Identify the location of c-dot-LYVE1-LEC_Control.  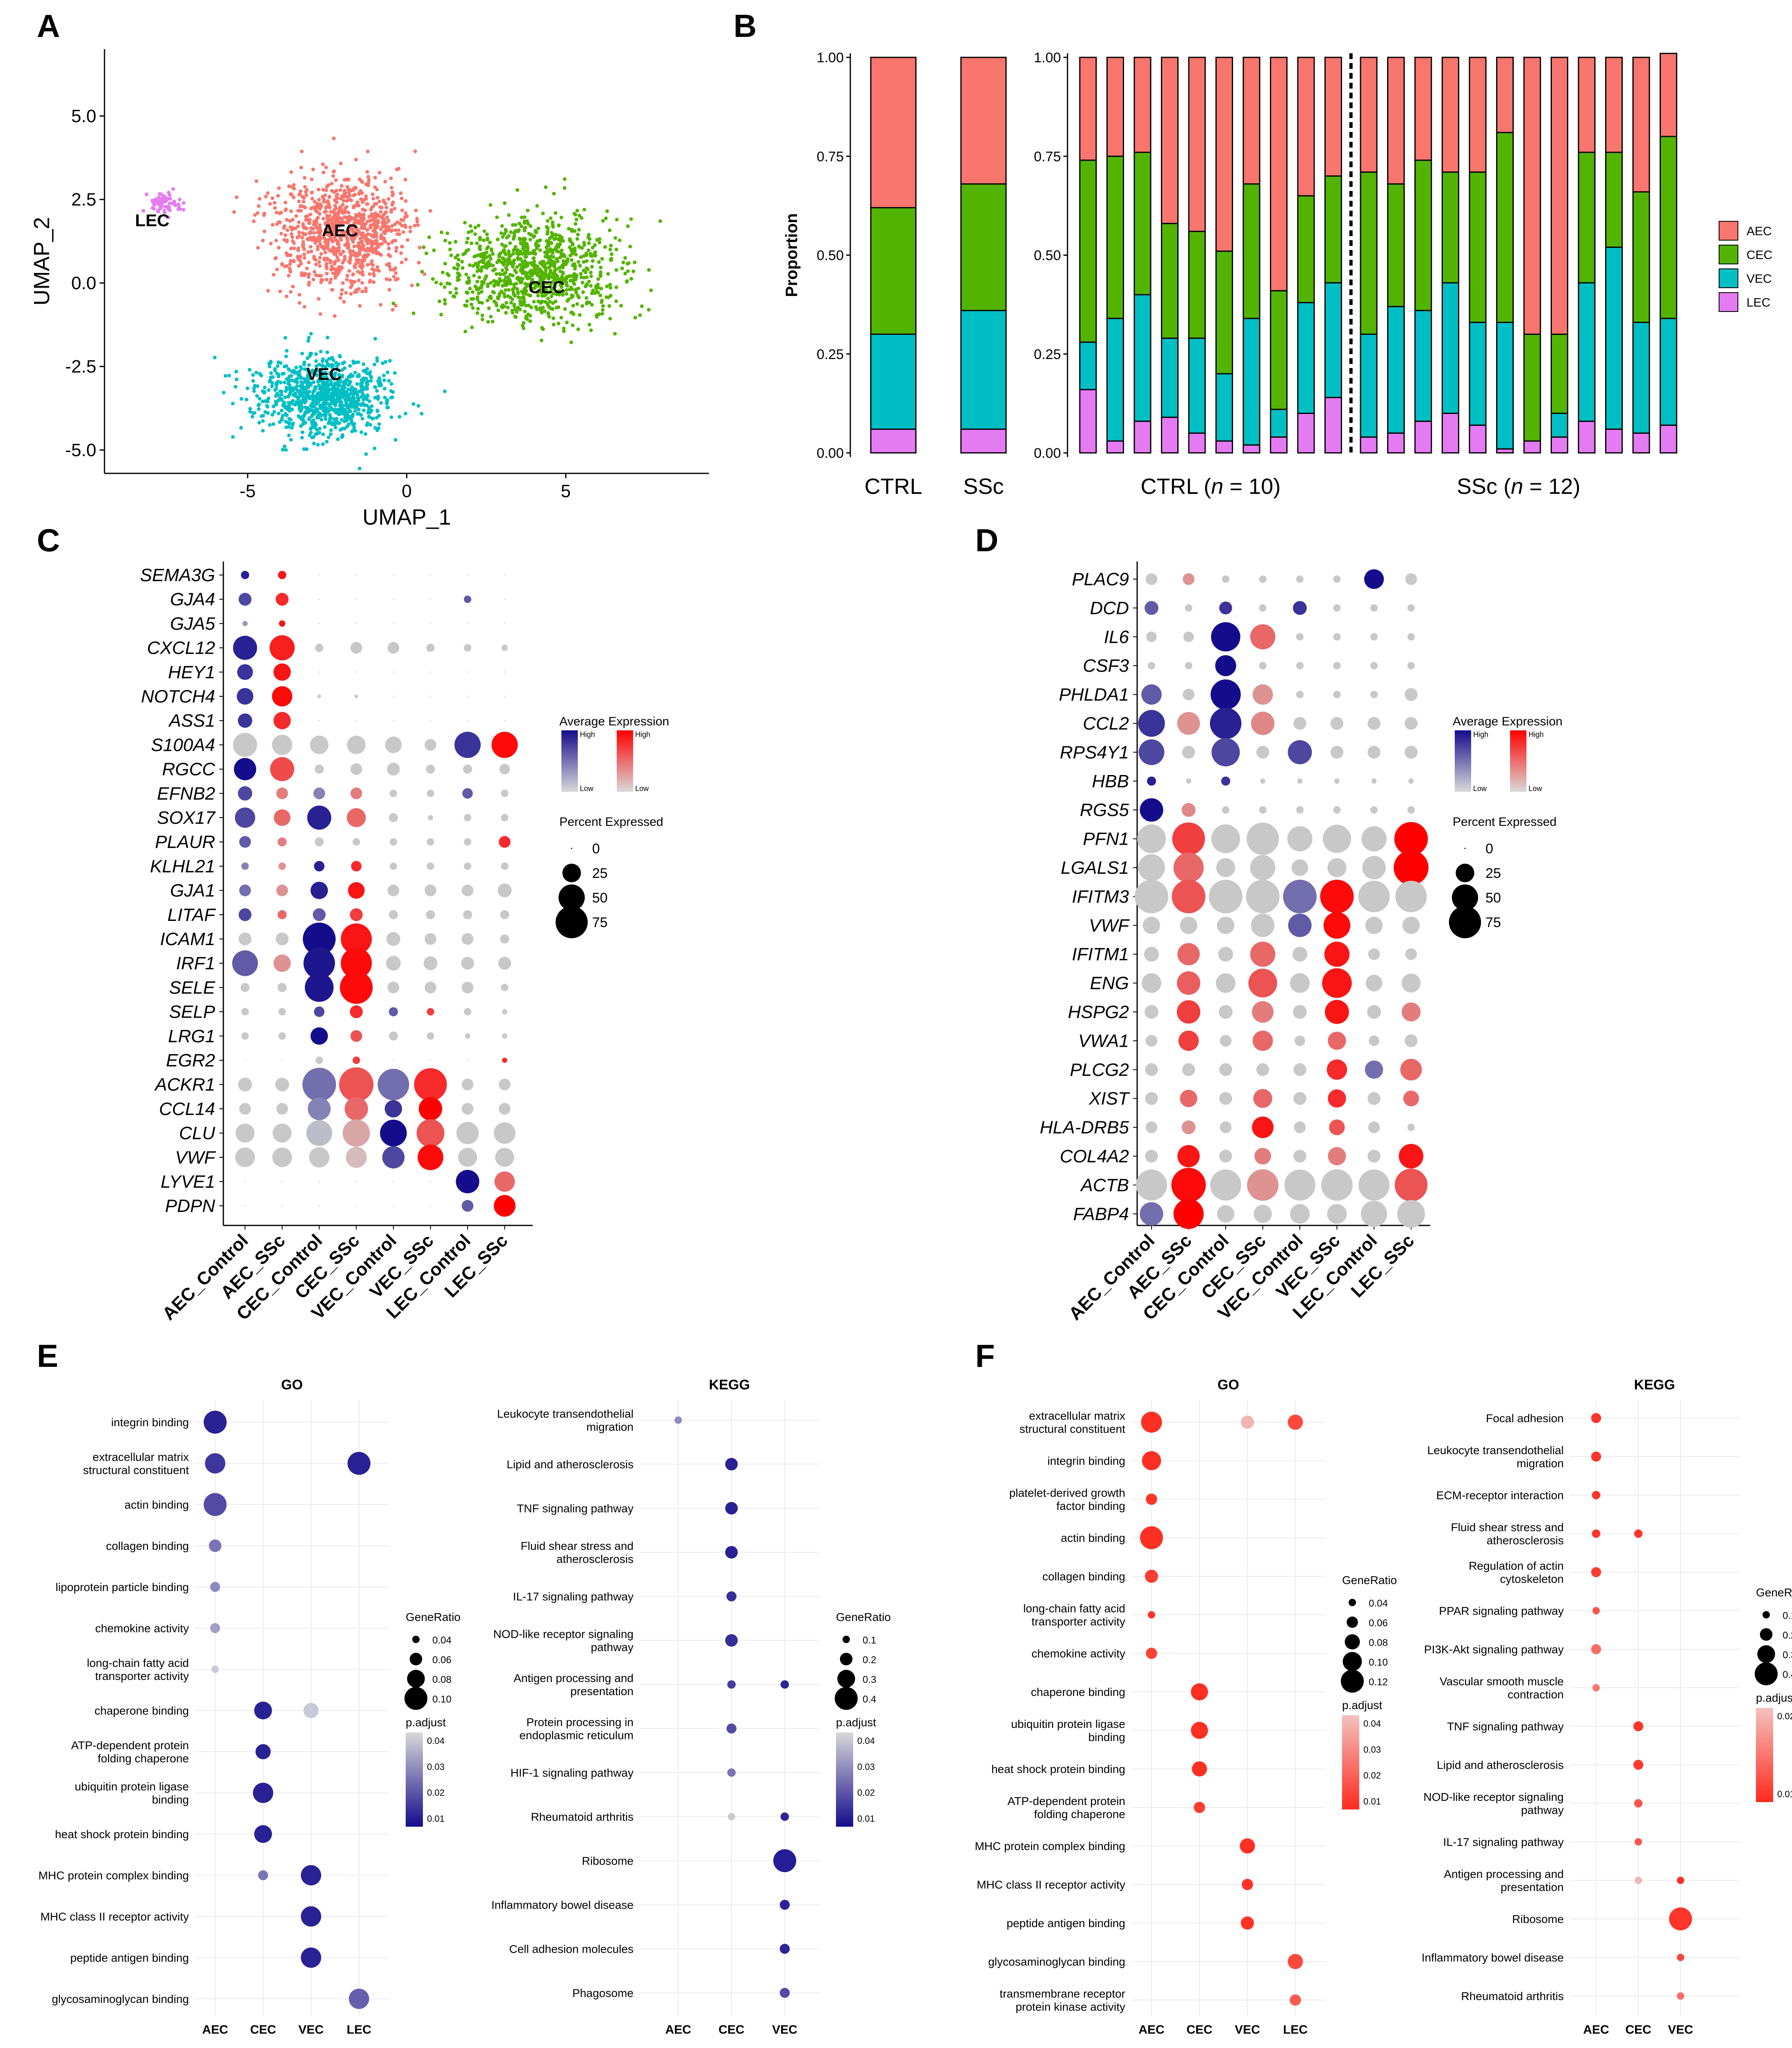
(467, 1181).